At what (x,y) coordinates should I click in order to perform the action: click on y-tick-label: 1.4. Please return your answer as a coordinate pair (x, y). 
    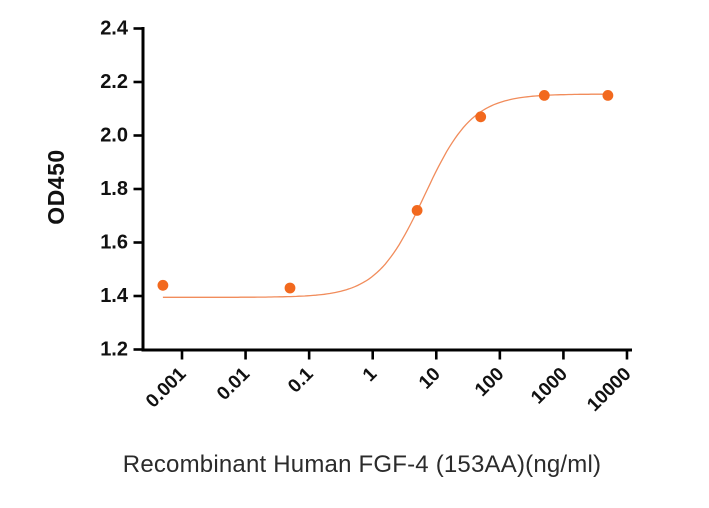
    Looking at the image, I should click on (114, 296).